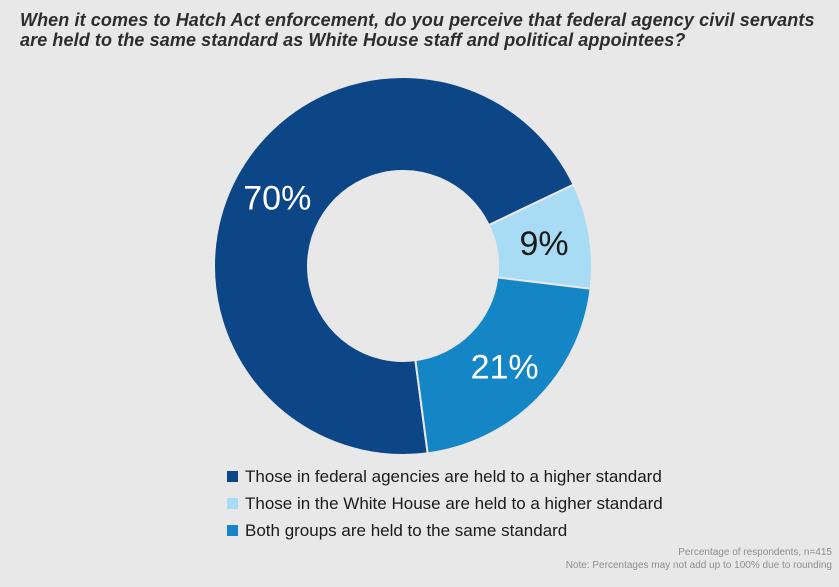 This screenshot has height=587, width=839. I want to click on slice-value-label: 70%, so click(277, 199).